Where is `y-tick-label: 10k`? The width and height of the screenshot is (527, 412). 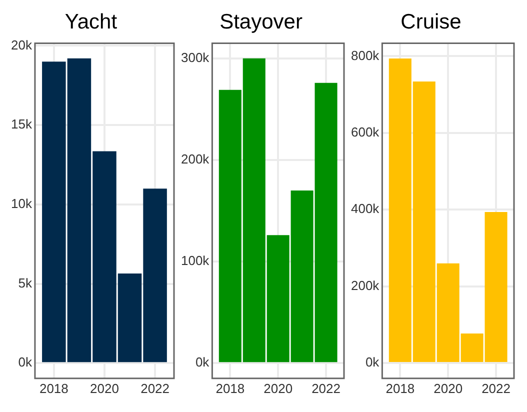 y-tick-label: 10k is located at coordinates (21, 204).